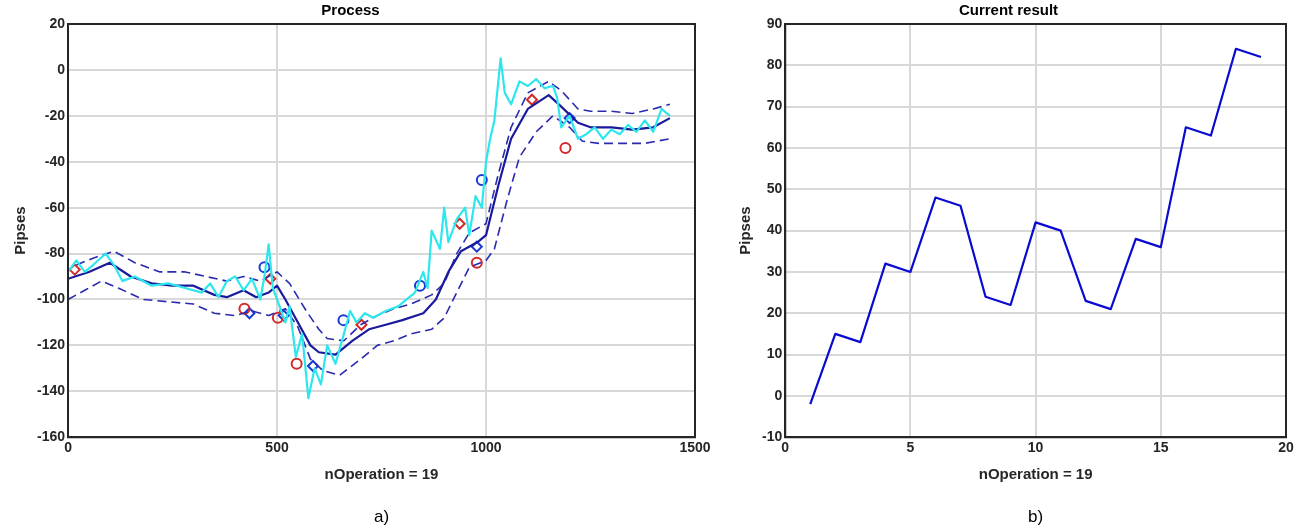 The width and height of the screenshot is (1300, 530). What do you see at coordinates (1036, 517) in the screenshot?
I see `text: b)` at bounding box center [1036, 517].